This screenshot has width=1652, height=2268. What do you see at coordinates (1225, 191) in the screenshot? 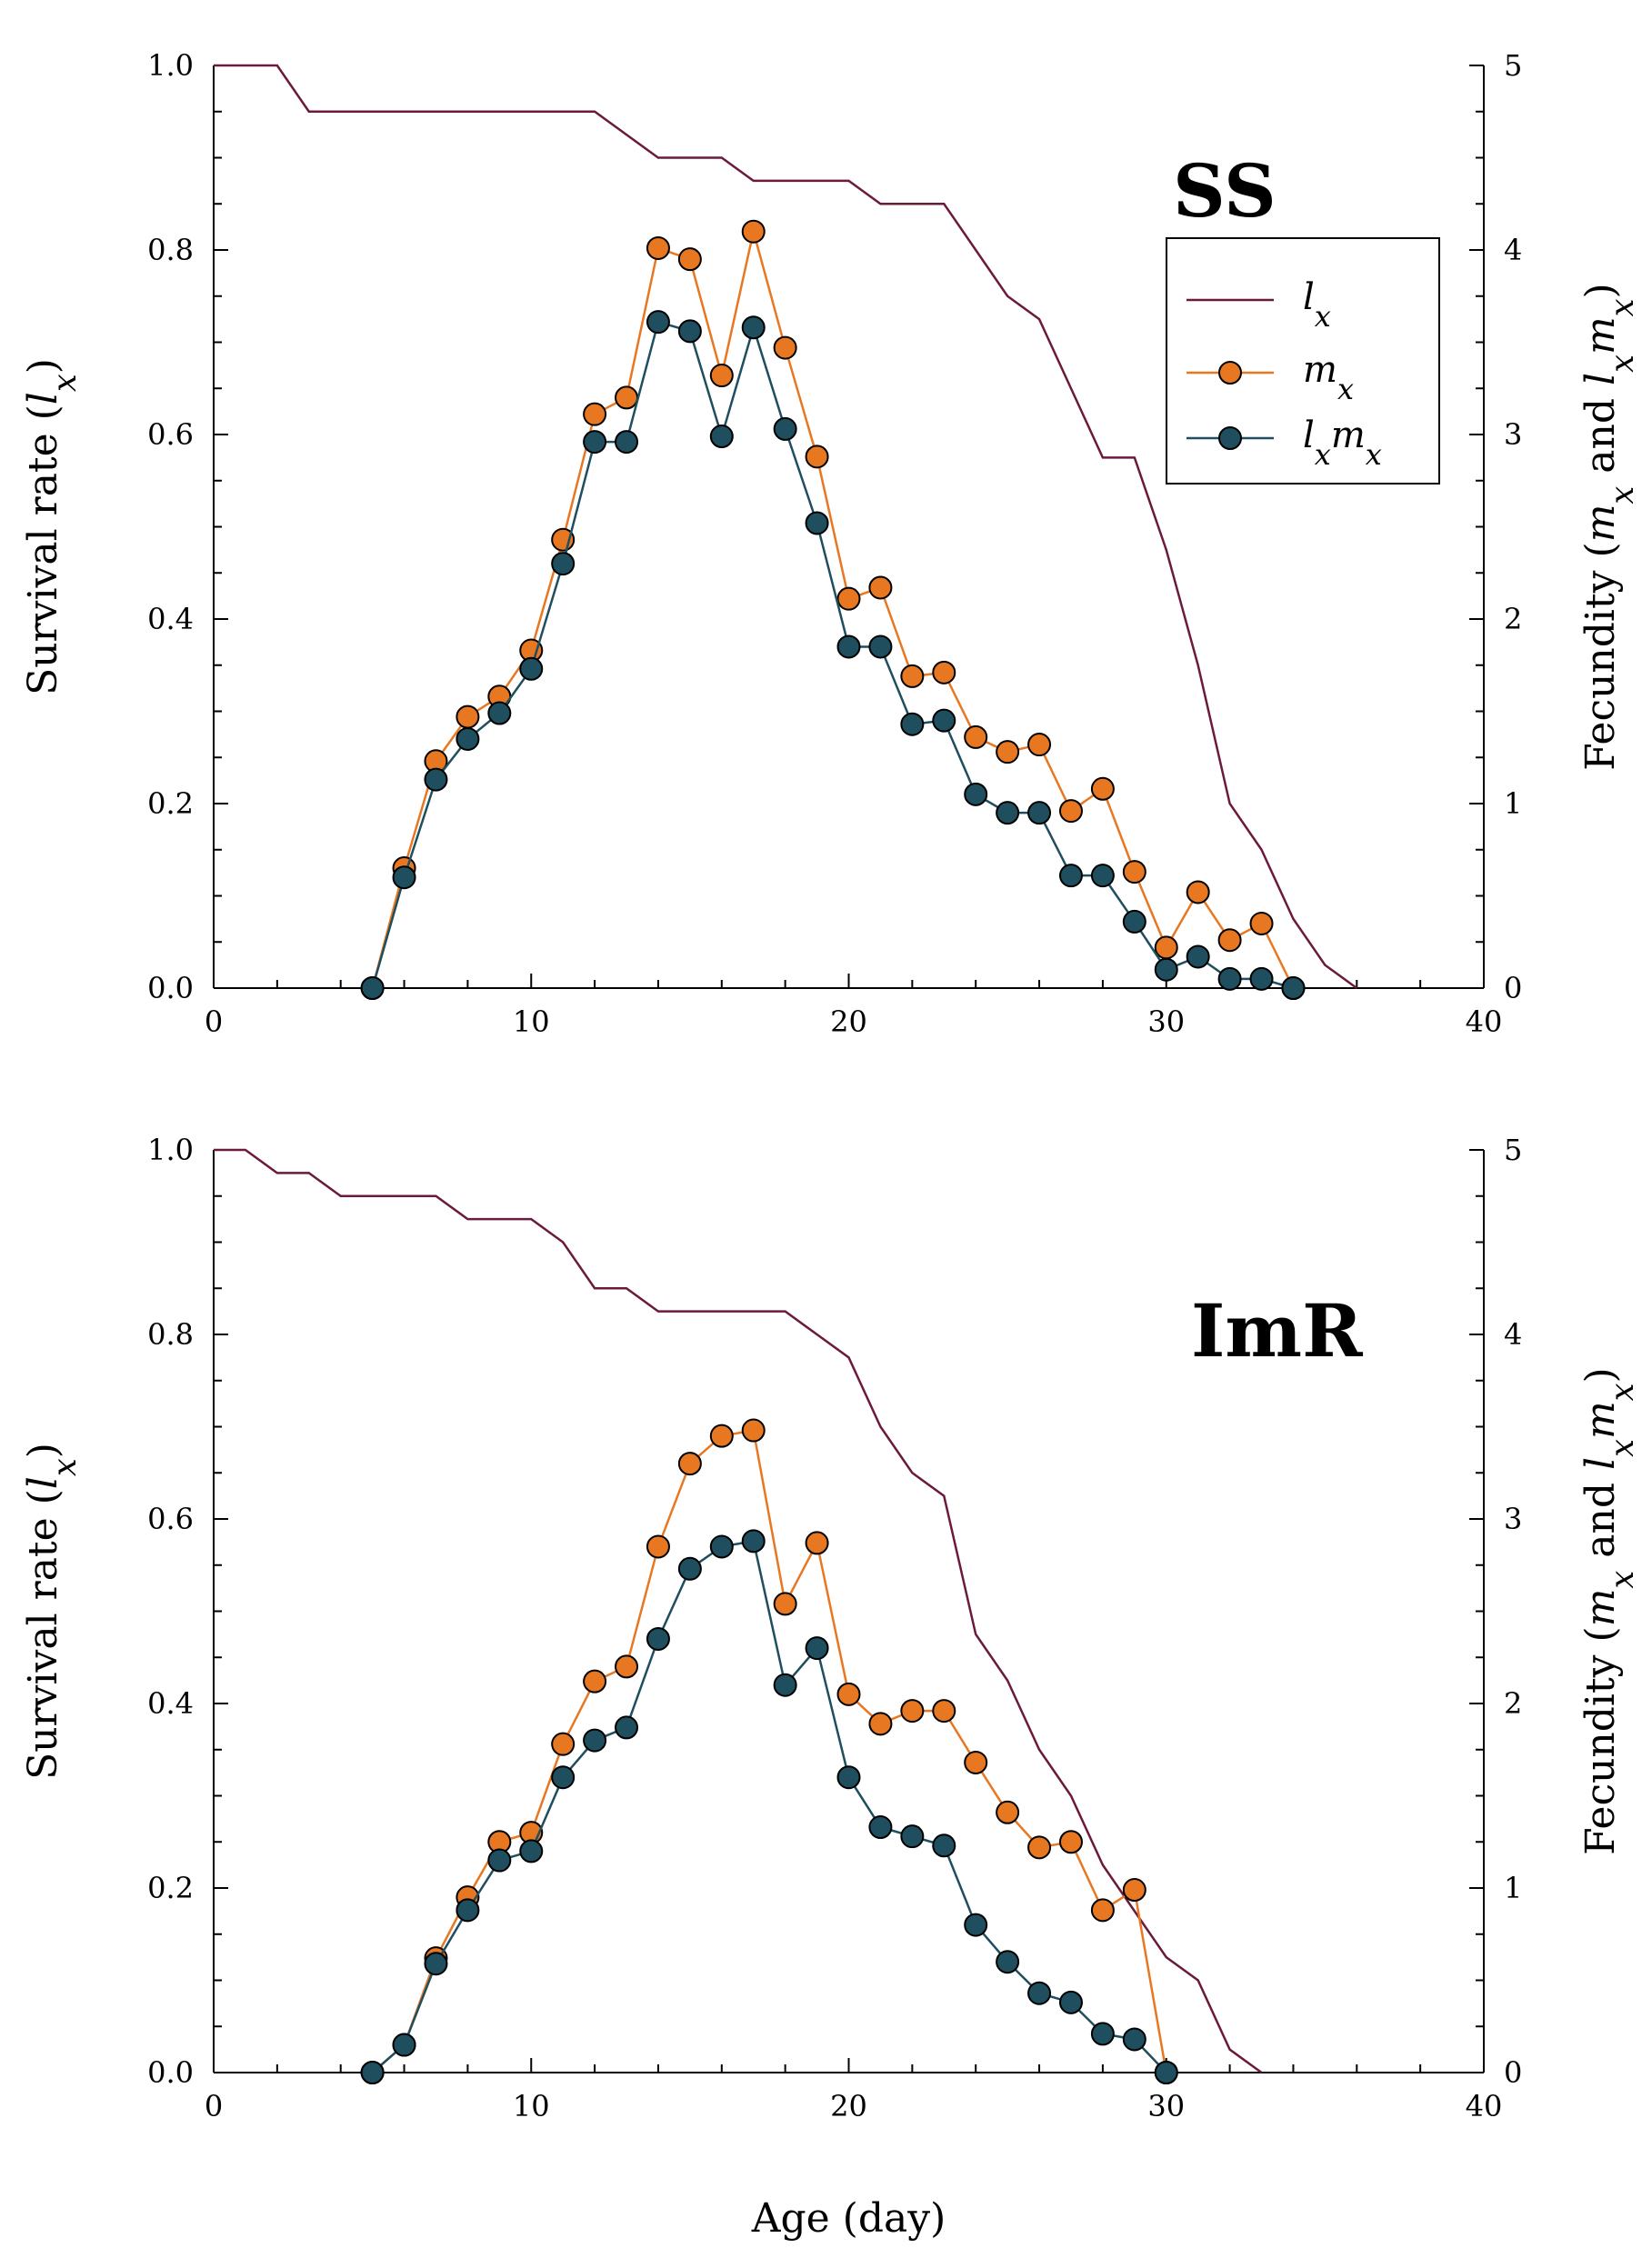
I see `panel-label: SS` at bounding box center [1225, 191].